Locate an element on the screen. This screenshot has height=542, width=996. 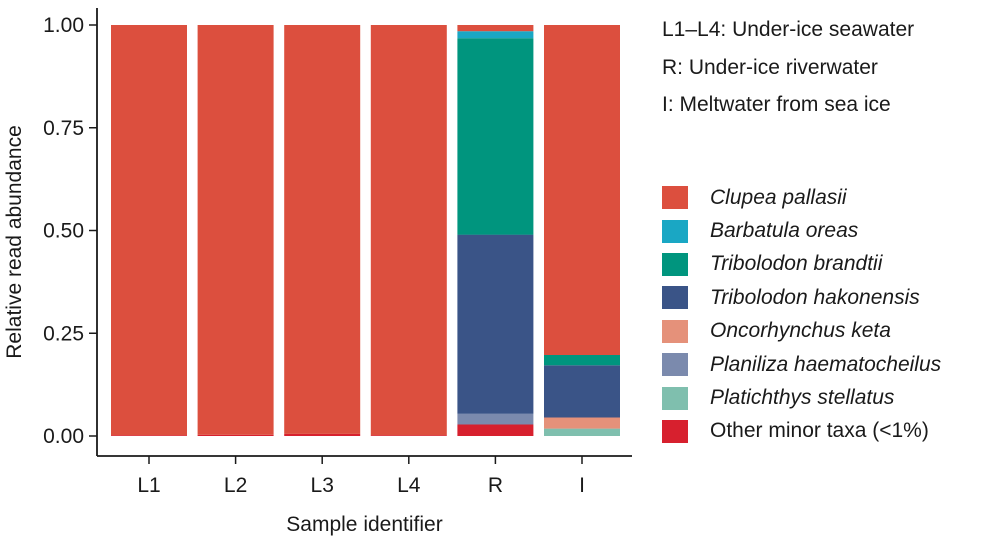
legend-item: Tribolodon brandtii is located at coordinates (801, 264).